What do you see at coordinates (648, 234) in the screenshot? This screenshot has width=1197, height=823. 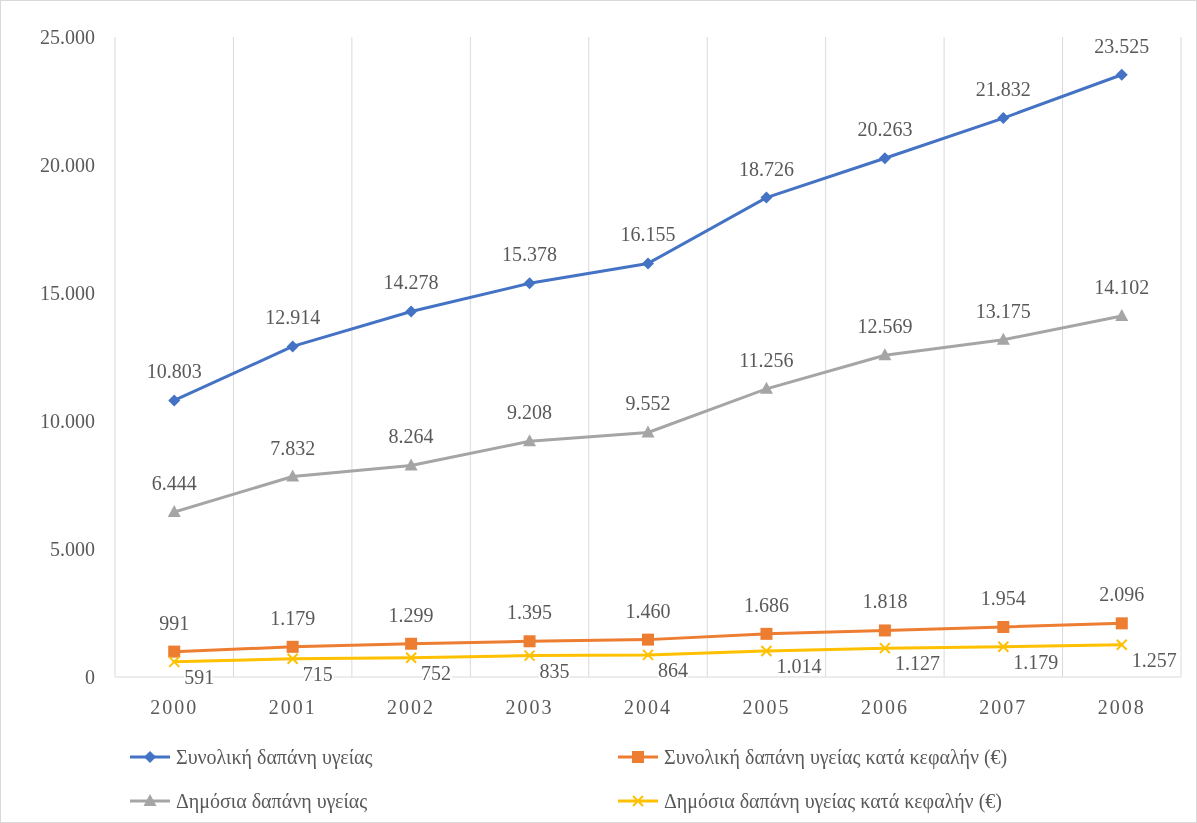 I see `data-label: 16.155` at bounding box center [648, 234].